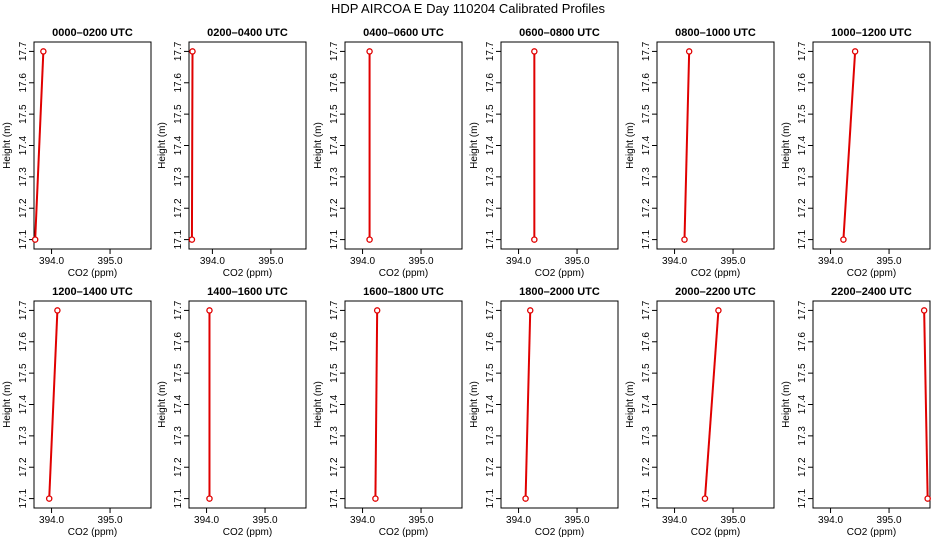 Image resolution: width=936 pixels, height=540 pixels. I want to click on panel-6-ytick-label: 17.6, so click(802, 83).